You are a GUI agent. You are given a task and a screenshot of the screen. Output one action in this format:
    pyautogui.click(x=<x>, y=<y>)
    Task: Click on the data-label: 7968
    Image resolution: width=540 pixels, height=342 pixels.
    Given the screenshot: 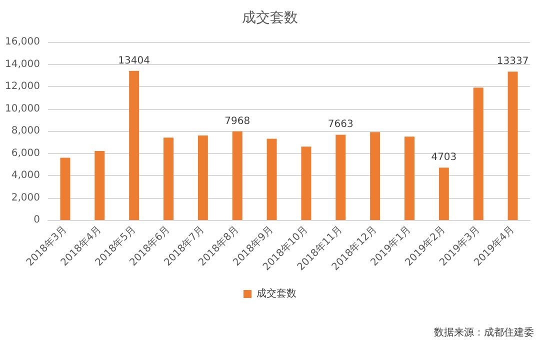 What is the action you would take?
    pyautogui.click(x=237, y=121)
    